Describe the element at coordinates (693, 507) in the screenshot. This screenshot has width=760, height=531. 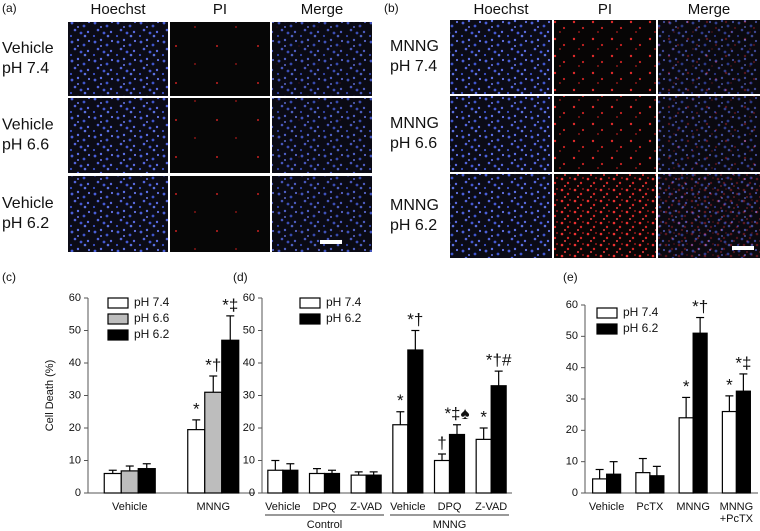
I see `x-tick-label: MNNG` at that location.